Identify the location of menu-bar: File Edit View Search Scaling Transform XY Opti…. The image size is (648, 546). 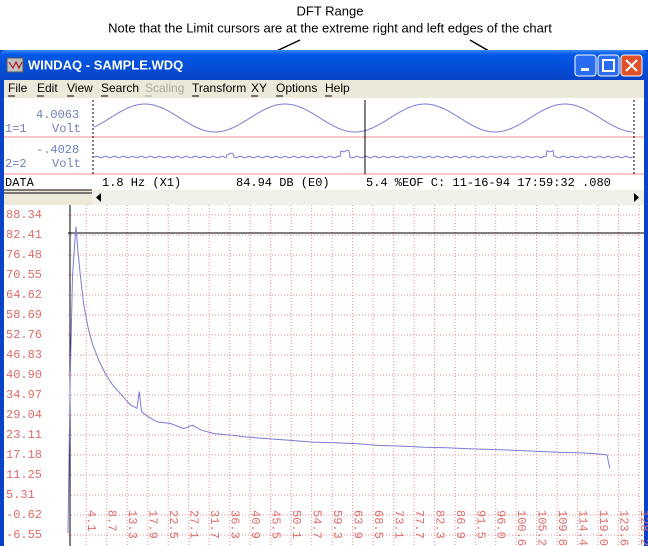
(179, 89).